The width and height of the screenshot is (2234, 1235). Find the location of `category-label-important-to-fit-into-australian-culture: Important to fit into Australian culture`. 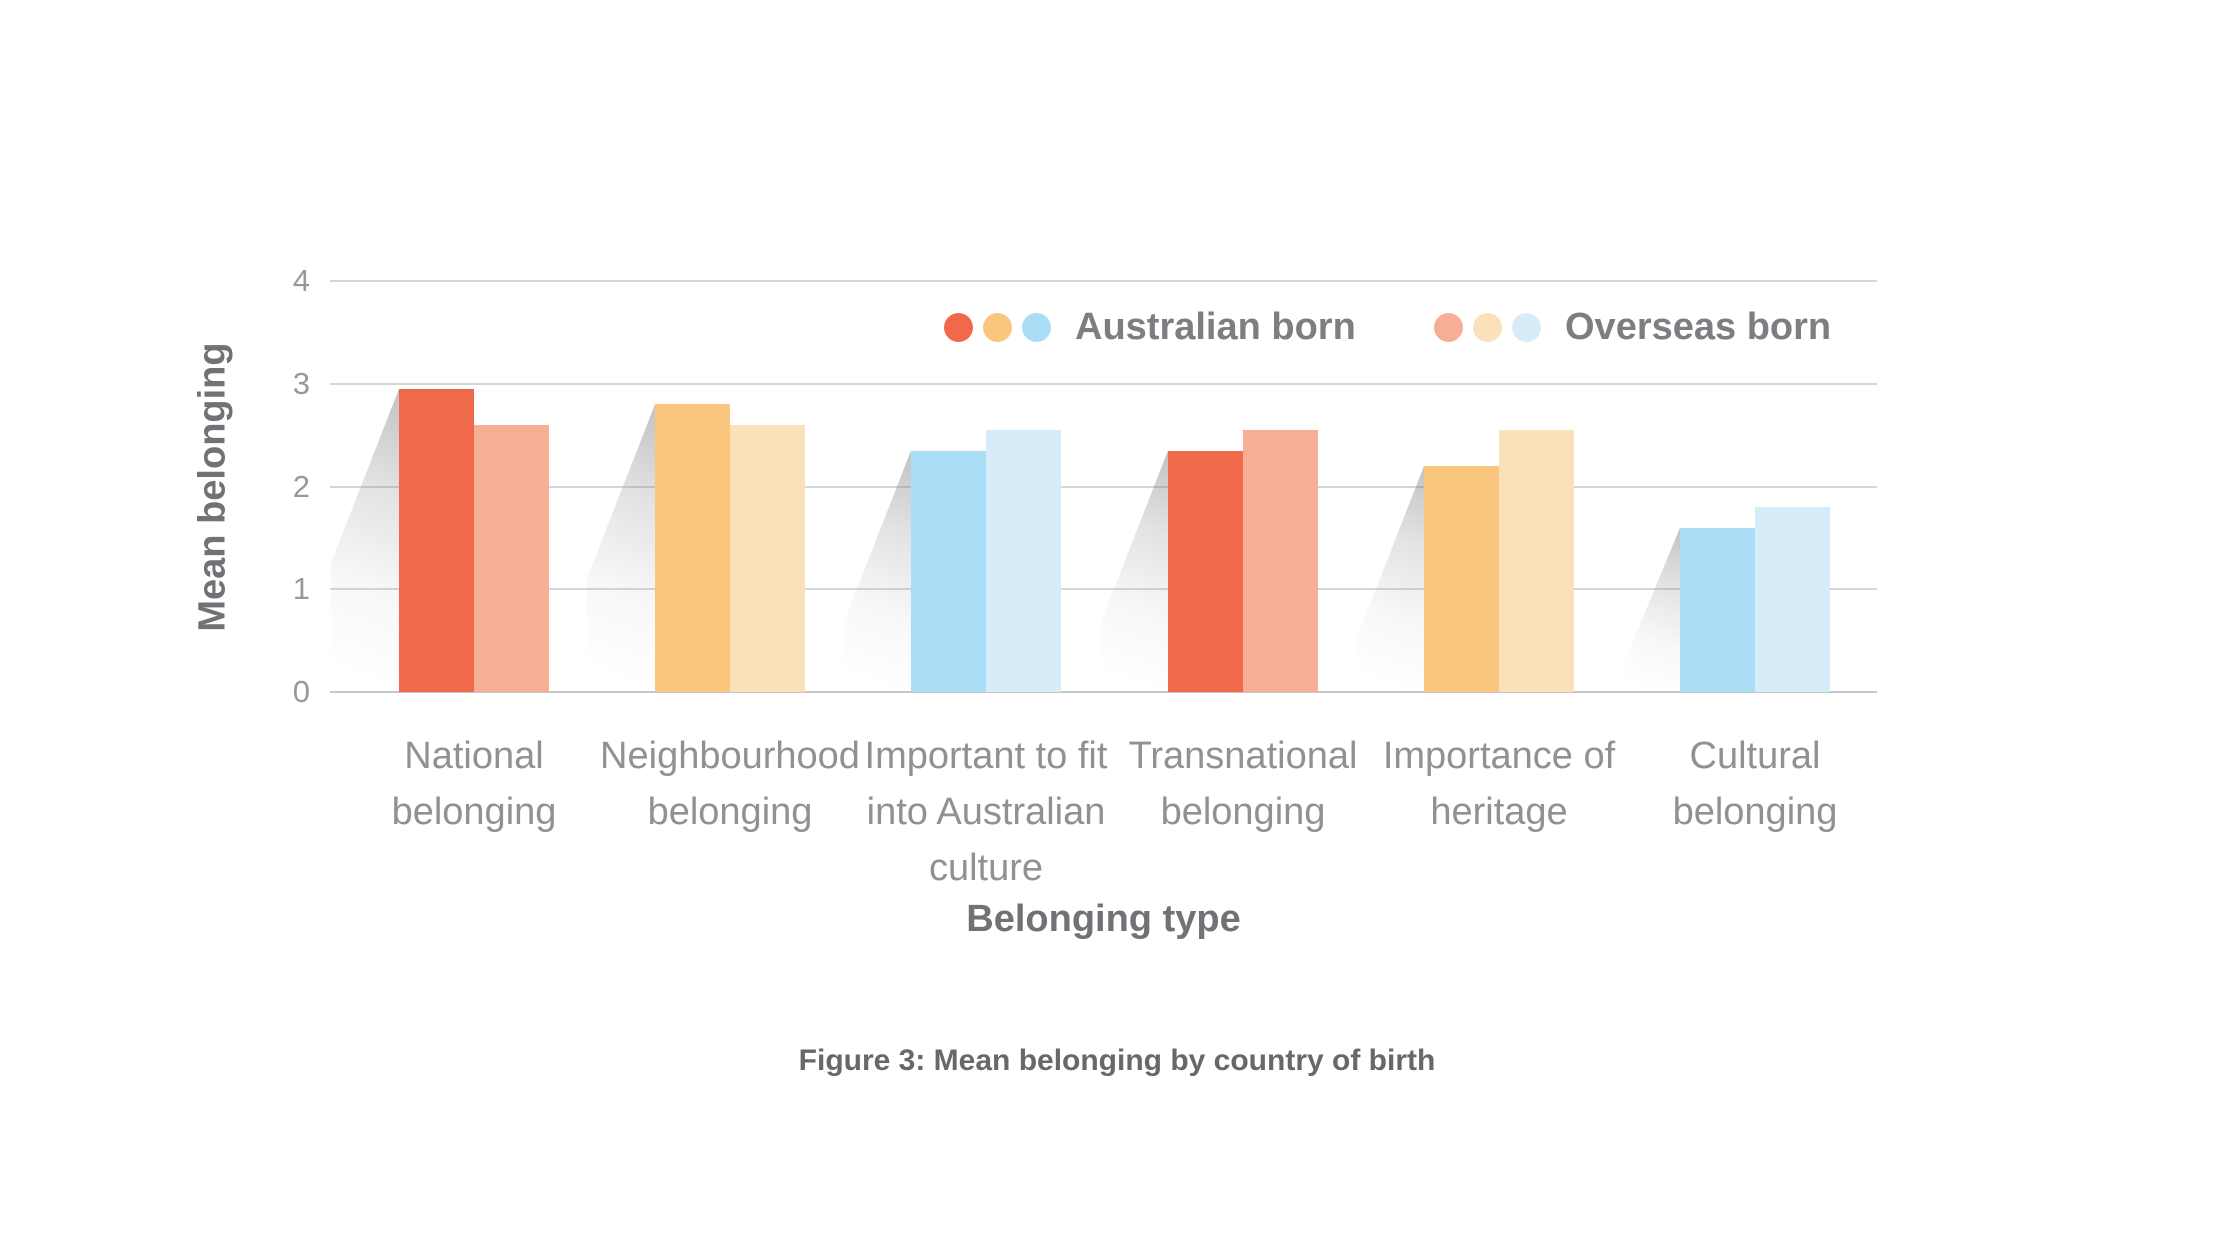

category-label-important-to-fit-into-australian-culture: Important to fit into Australian culture is located at coordinates (986, 812).